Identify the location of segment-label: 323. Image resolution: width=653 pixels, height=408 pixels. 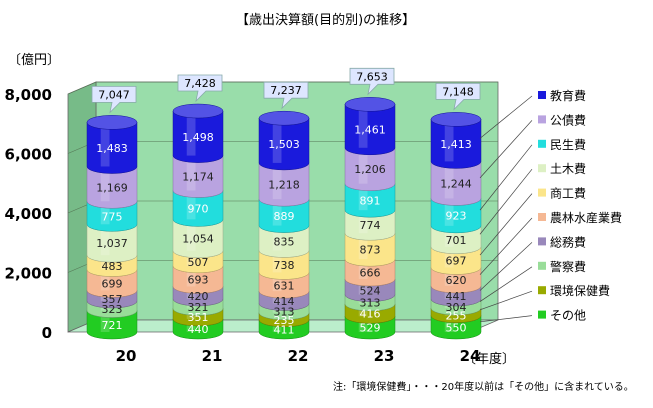
(112, 309).